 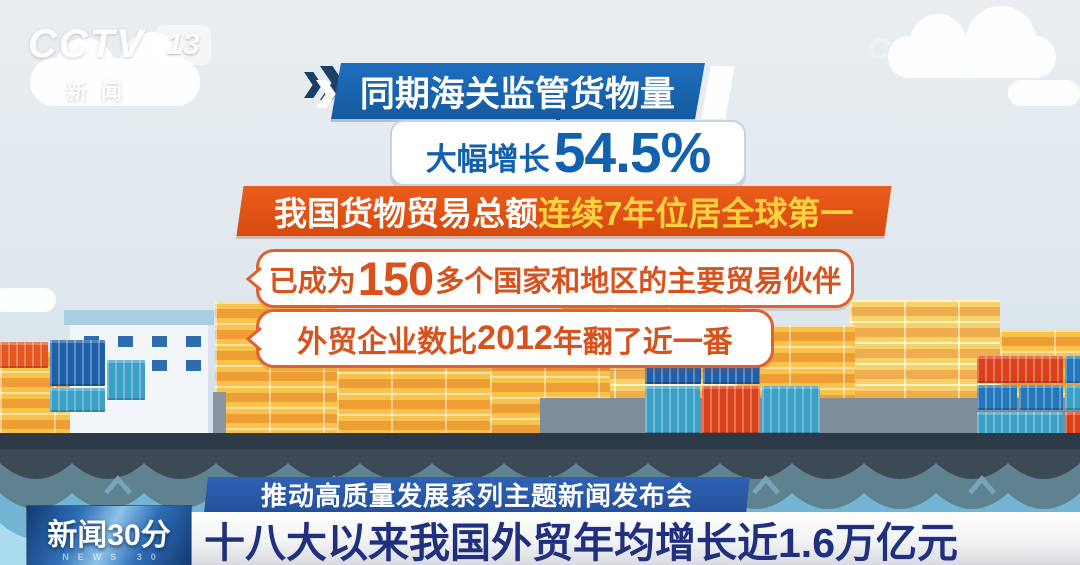 I want to click on cctv-channel-number: 13, so click(x=183, y=44).